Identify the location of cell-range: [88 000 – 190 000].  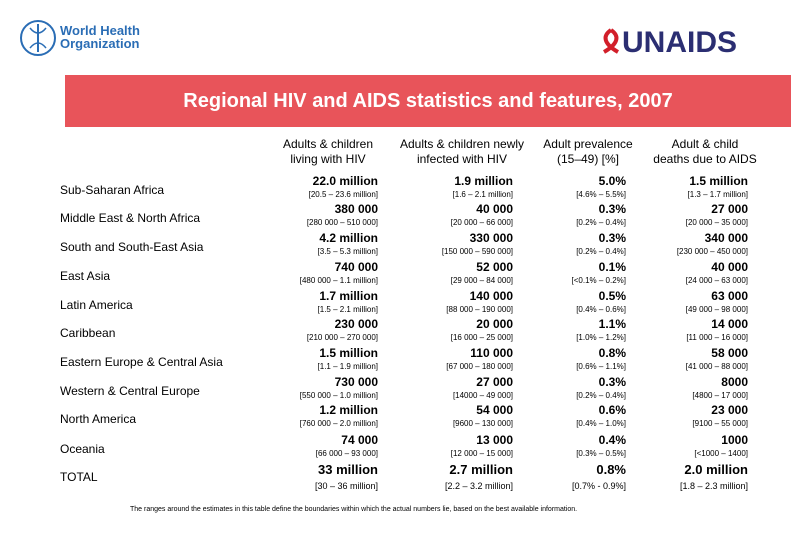
(479, 309).